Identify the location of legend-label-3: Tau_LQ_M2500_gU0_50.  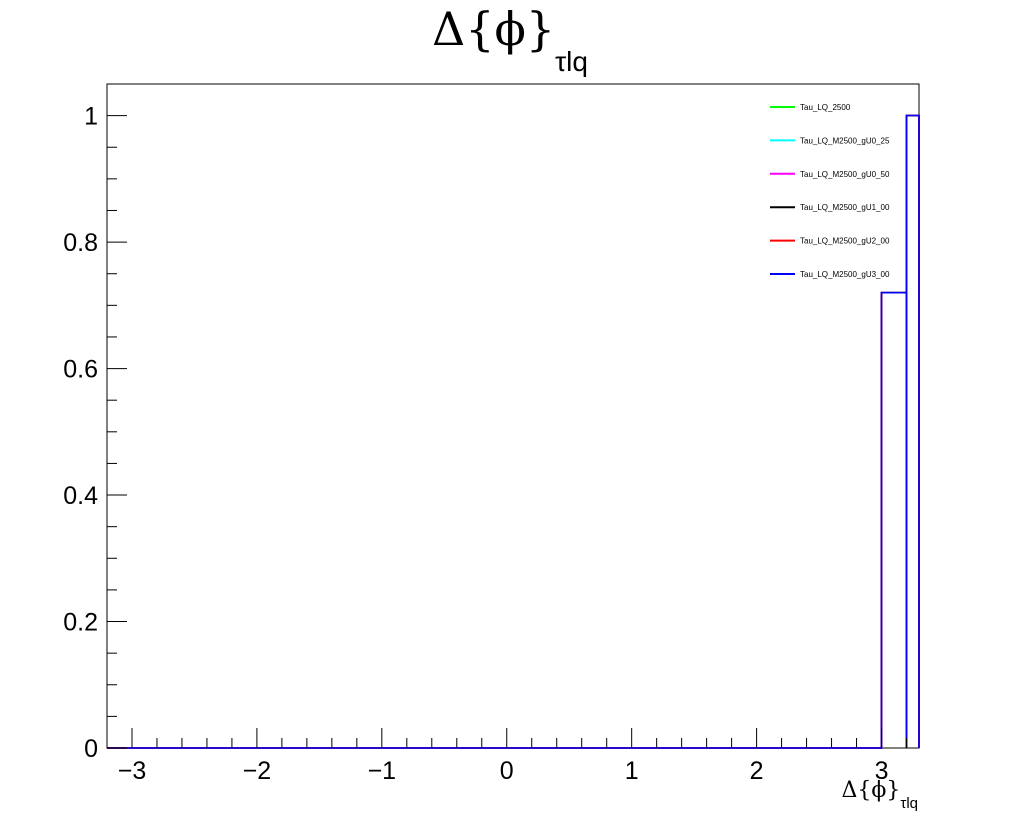
(845, 174).